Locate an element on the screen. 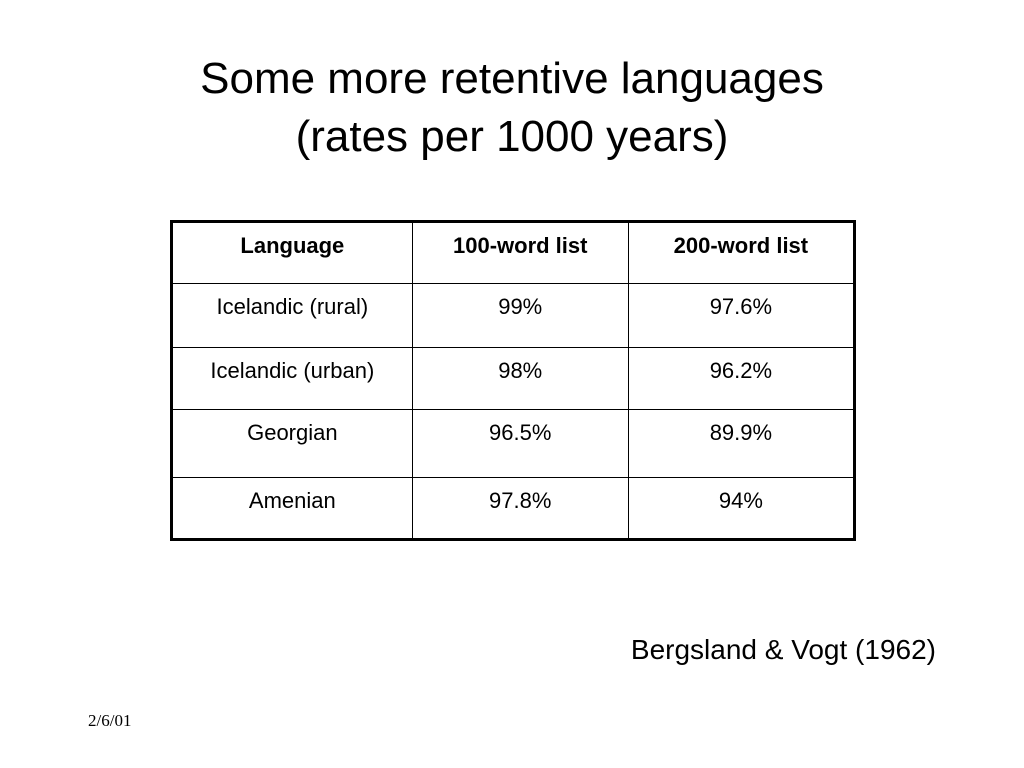 This screenshot has width=1024, height=768. cell-100-word-rate: 96.5% is located at coordinates (520, 443).